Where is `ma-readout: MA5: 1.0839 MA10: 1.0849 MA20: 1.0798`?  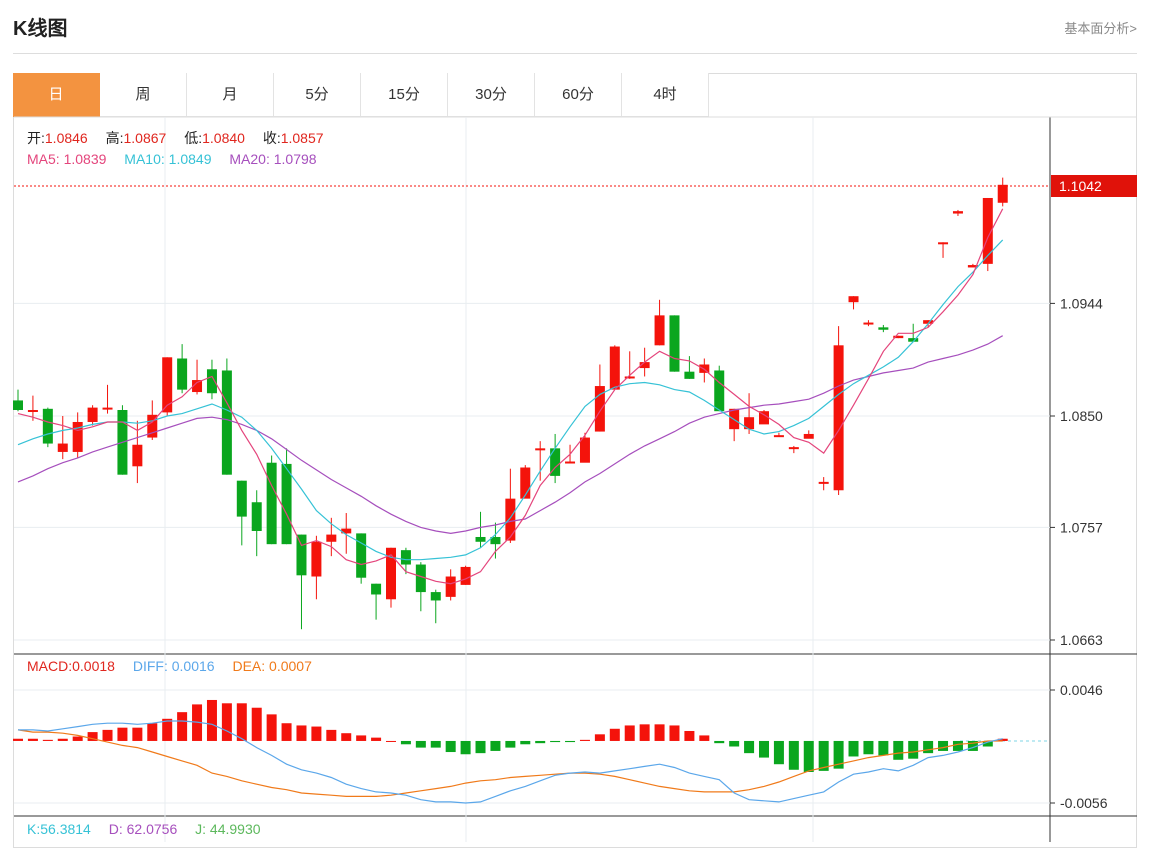 ma-readout: MA5: 1.0839 MA10: 1.0849 MA20: 1.0798 is located at coordinates (172, 159).